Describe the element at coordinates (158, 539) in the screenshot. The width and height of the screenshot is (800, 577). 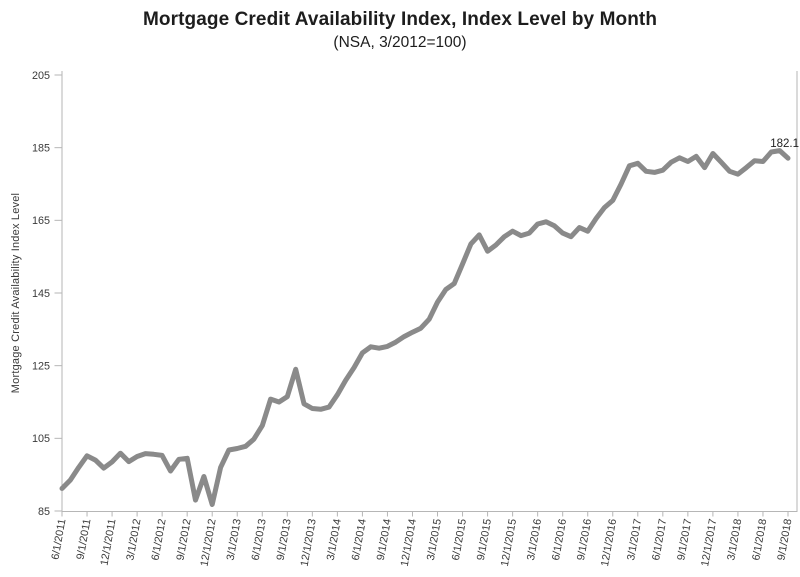
I see `x-tick-label: 6/1/2012` at that location.